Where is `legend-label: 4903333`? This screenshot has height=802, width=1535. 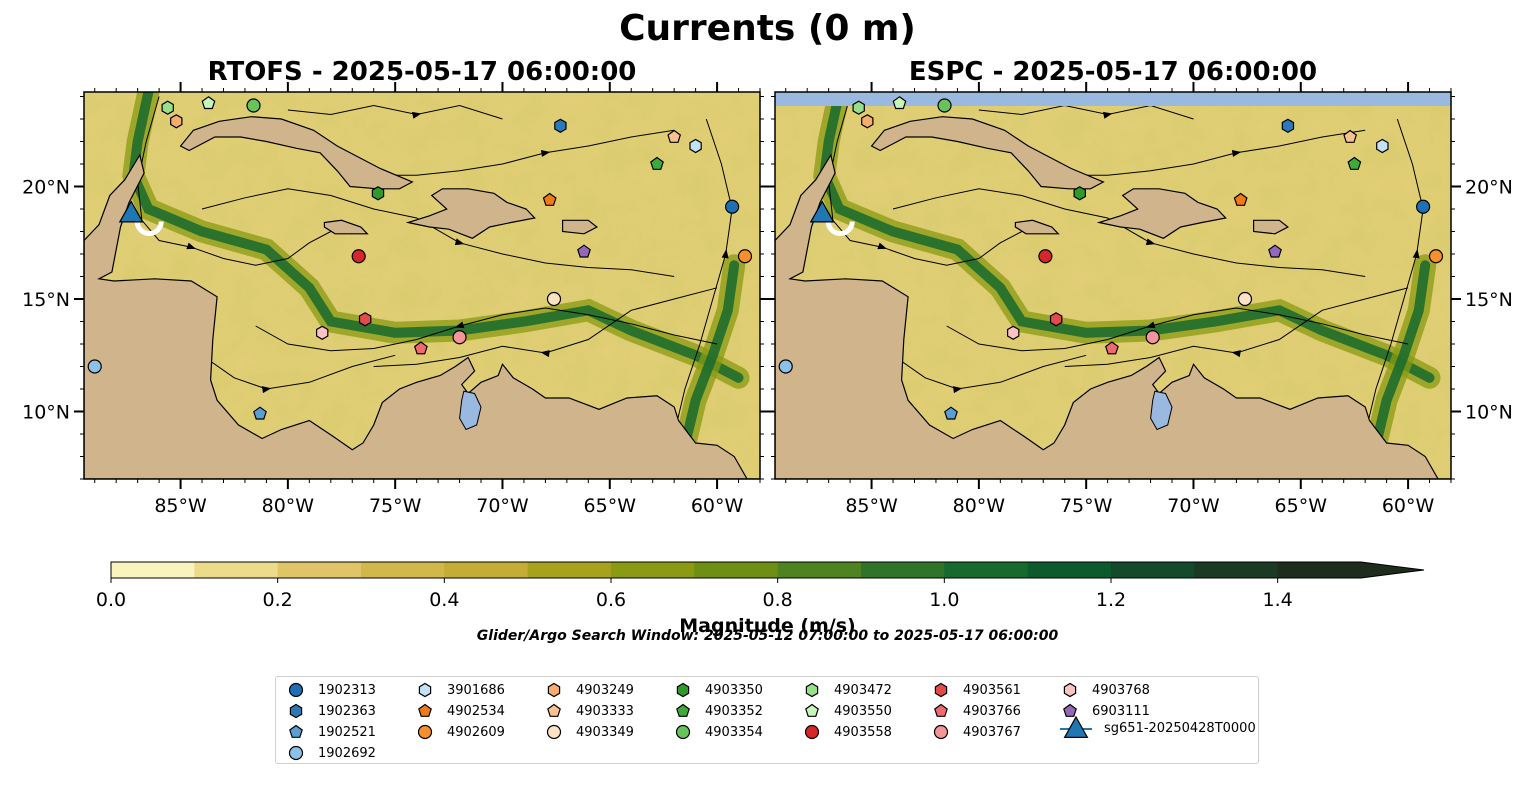
legend-label: 4903333 is located at coordinates (605, 711).